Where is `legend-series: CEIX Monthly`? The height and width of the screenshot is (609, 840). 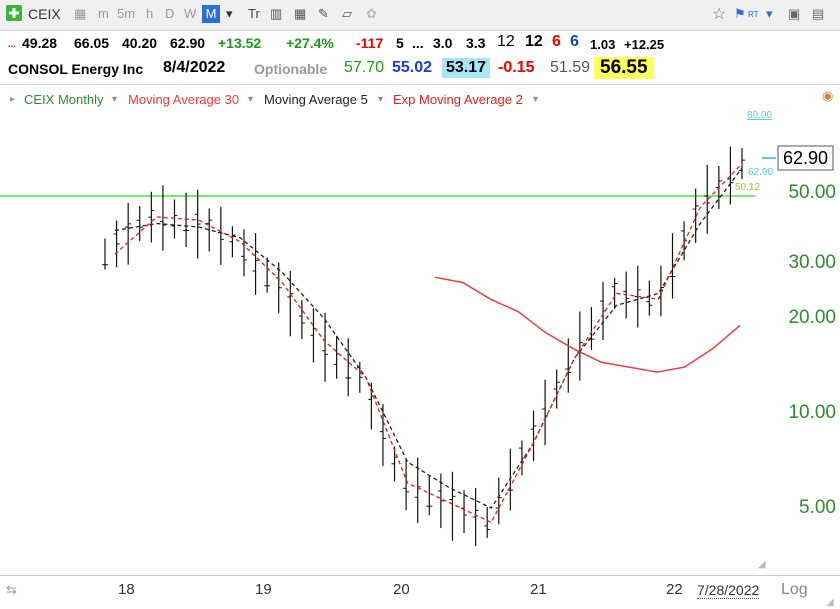 legend-series: CEIX Monthly is located at coordinates (64, 99).